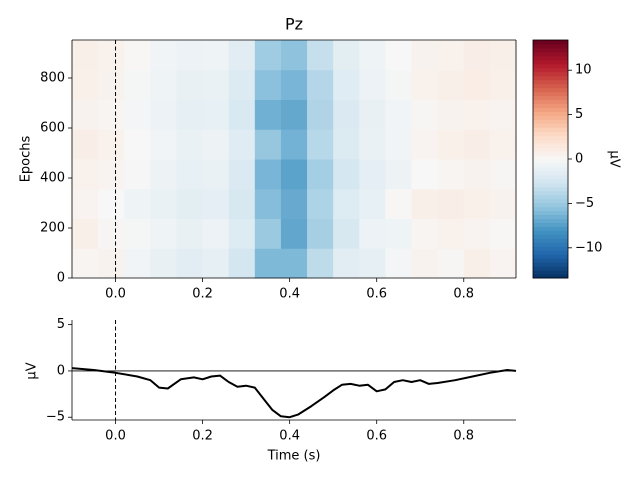  I want to click on y-tick-label: 400, so click(52, 178).